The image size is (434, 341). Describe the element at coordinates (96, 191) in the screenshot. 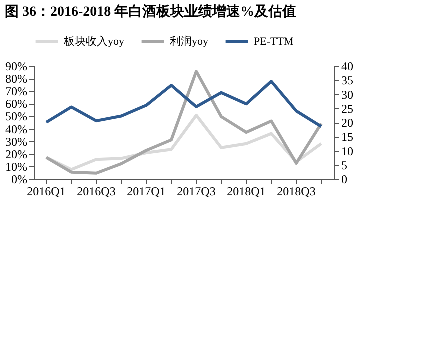

I see `x-tick-label: 2016Q3` at that location.